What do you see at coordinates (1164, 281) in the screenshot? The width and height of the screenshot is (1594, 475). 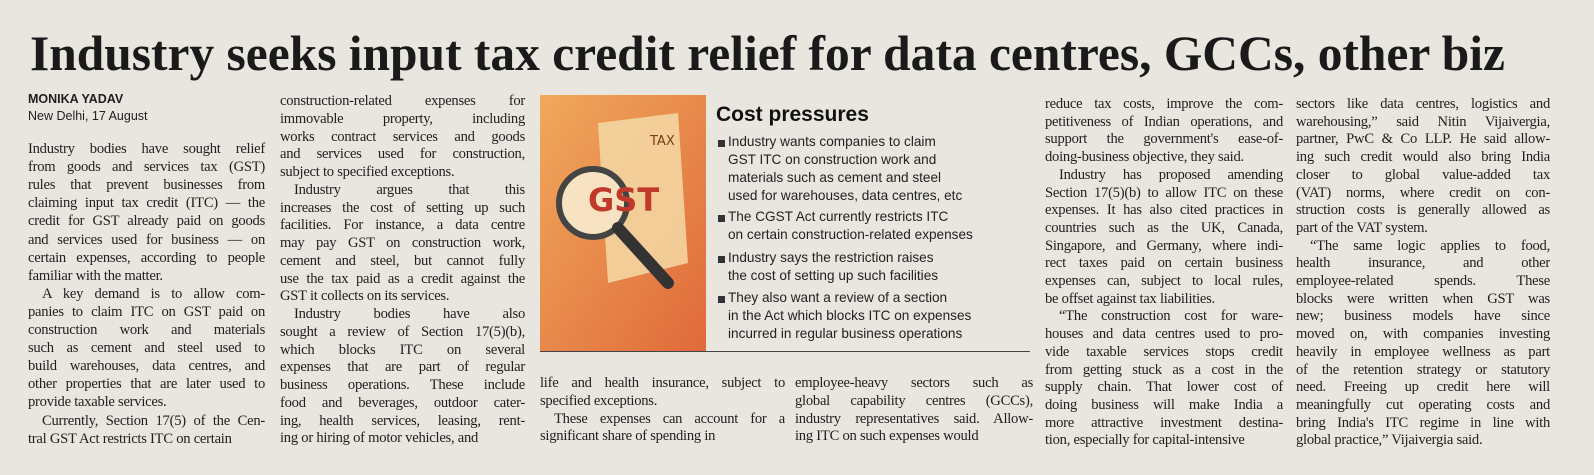 I see `text-line: expenses can, subject to local rules,` at bounding box center [1164, 281].